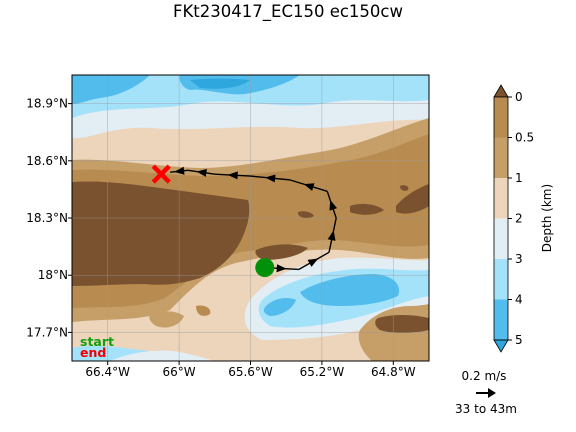 This screenshot has height=432, width=576. What do you see at coordinates (484, 376) in the screenshot?
I see `scale-speed-label: 0.2 m/s` at bounding box center [484, 376].